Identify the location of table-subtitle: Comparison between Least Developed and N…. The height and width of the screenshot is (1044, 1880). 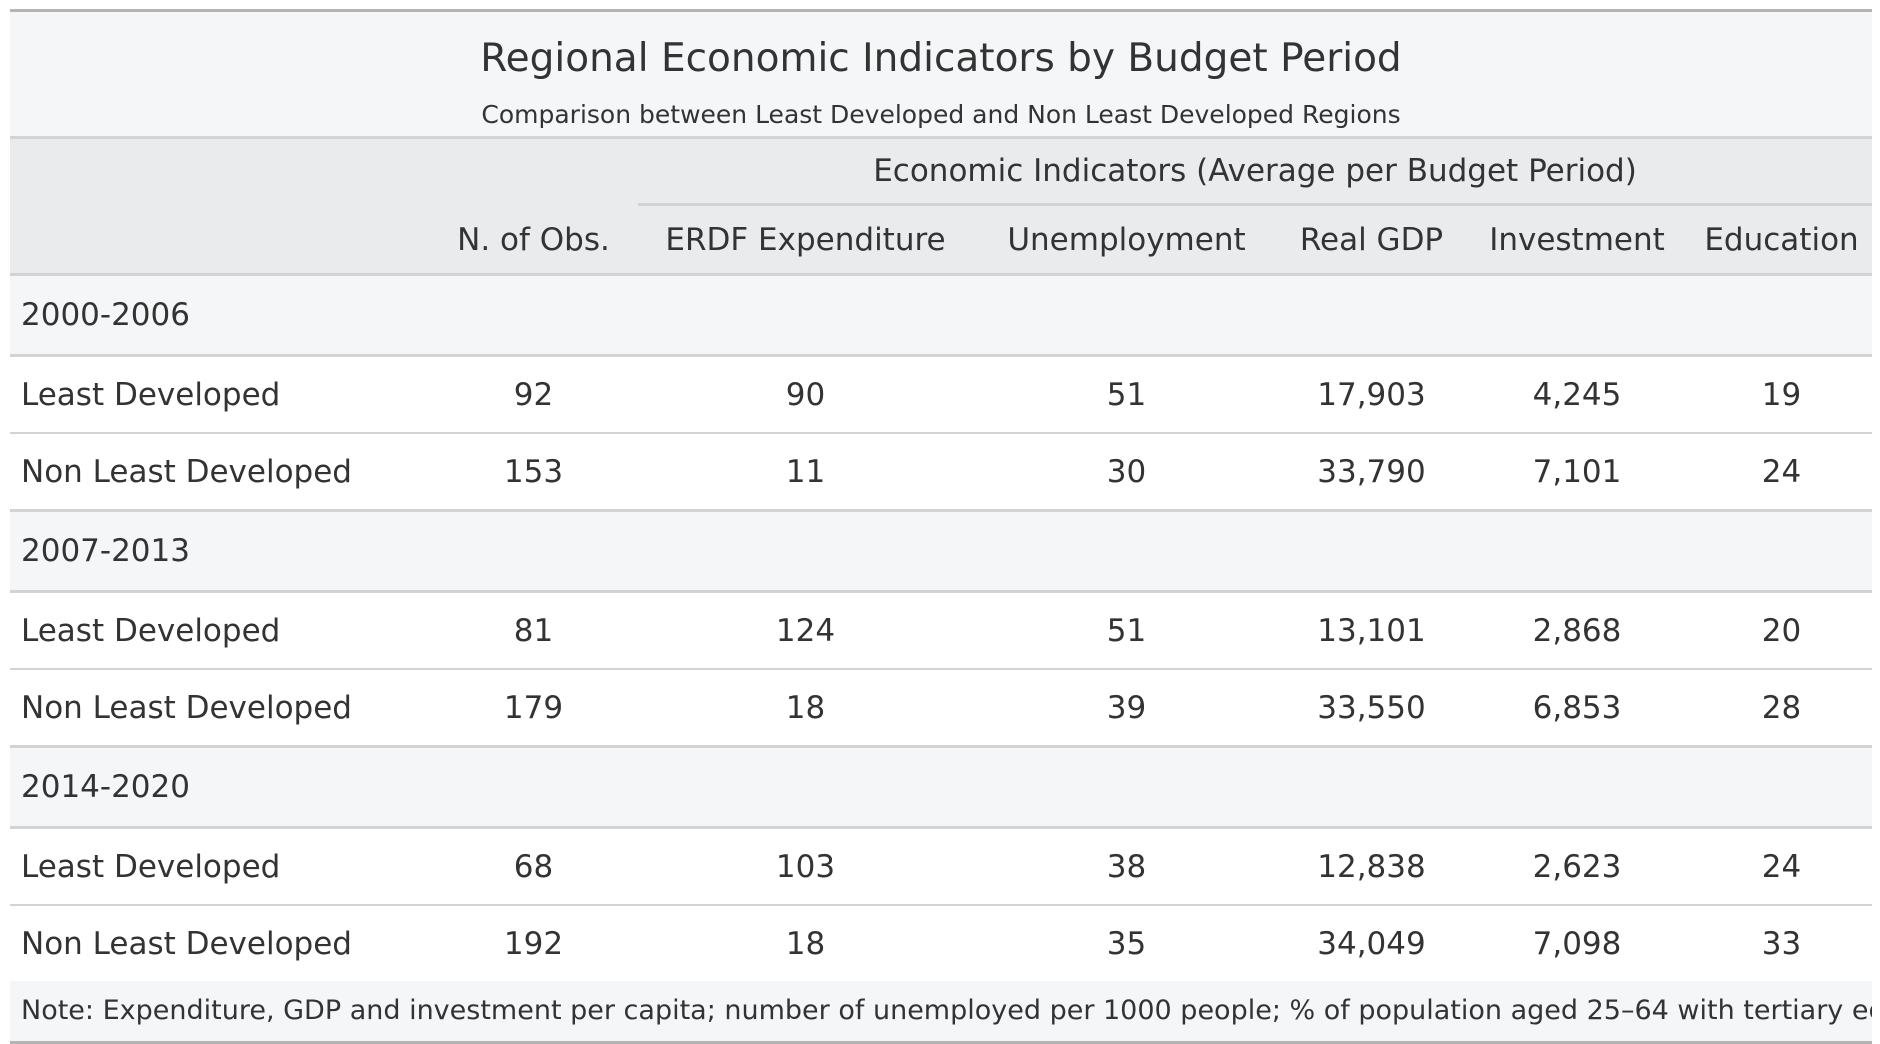
(941, 114).